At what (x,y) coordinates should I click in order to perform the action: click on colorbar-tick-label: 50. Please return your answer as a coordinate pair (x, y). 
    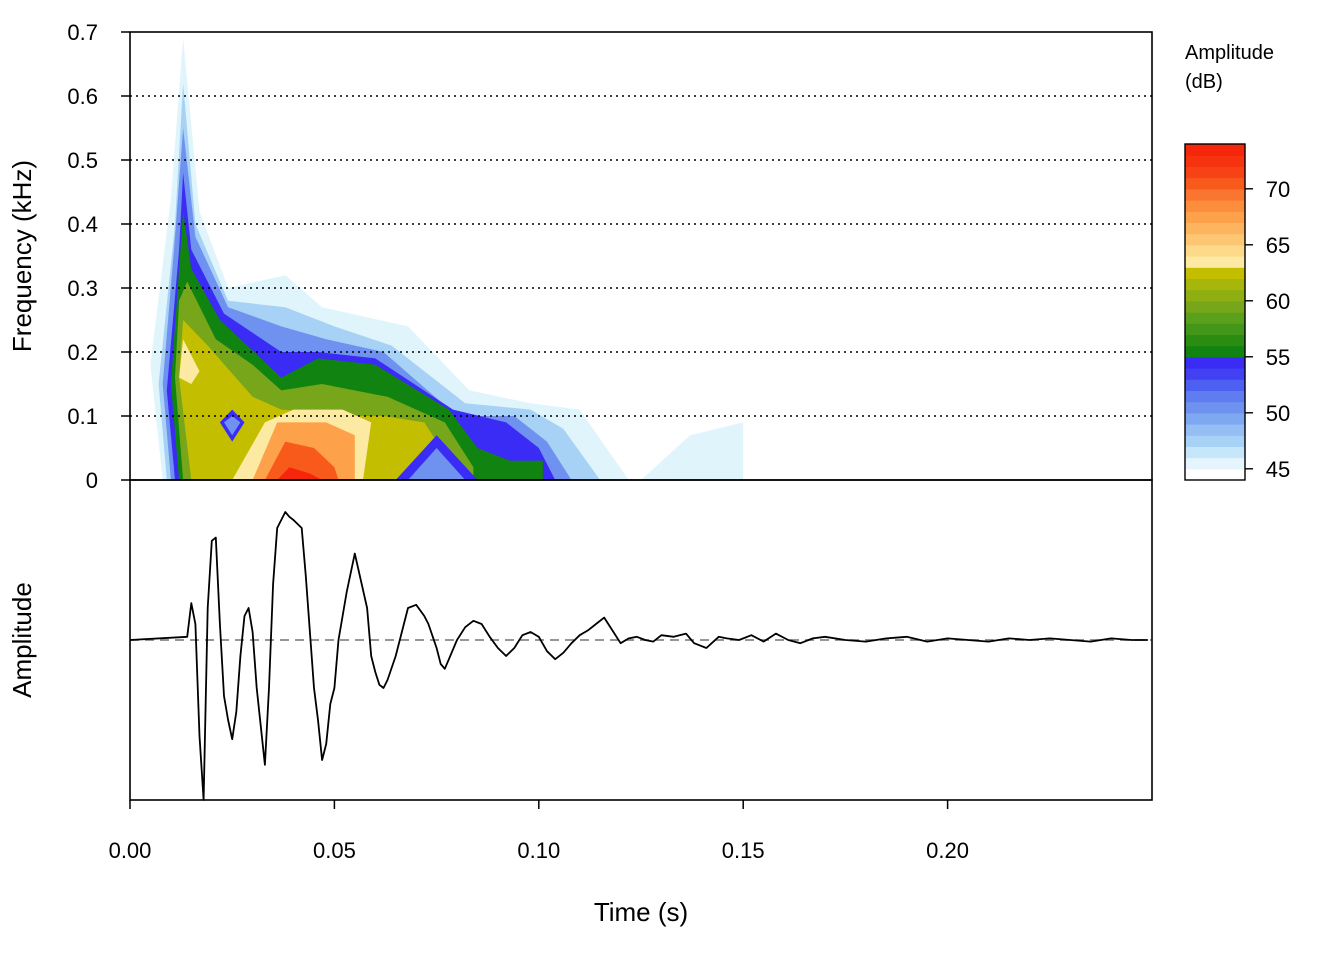
    Looking at the image, I should click on (1278, 413).